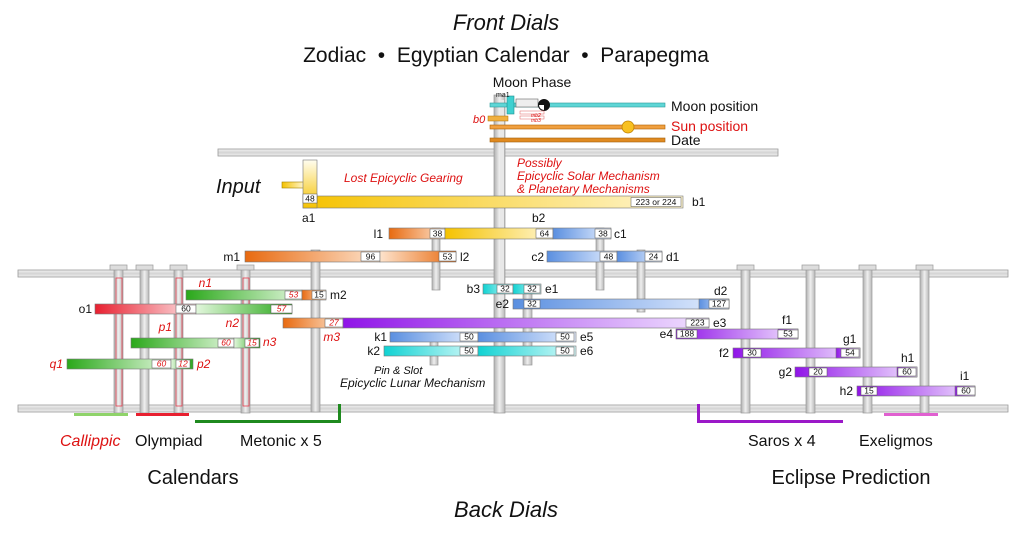 The width and height of the screenshot is (1024, 543). Describe the element at coordinates (810, 340) in the screenshot. I see `axle-g` at that location.